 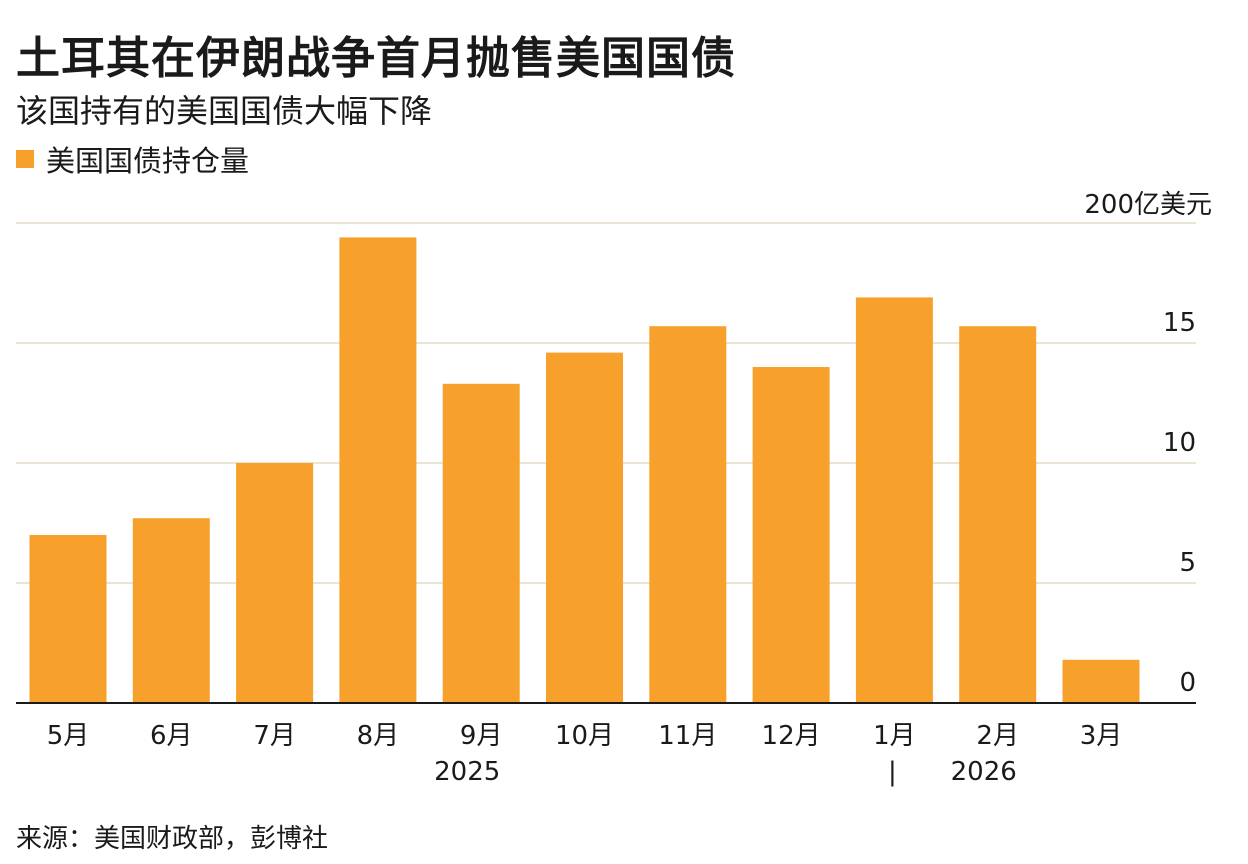 What do you see at coordinates (997, 736) in the screenshot?
I see `x-tick-label: 2月` at bounding box center [997, 736].